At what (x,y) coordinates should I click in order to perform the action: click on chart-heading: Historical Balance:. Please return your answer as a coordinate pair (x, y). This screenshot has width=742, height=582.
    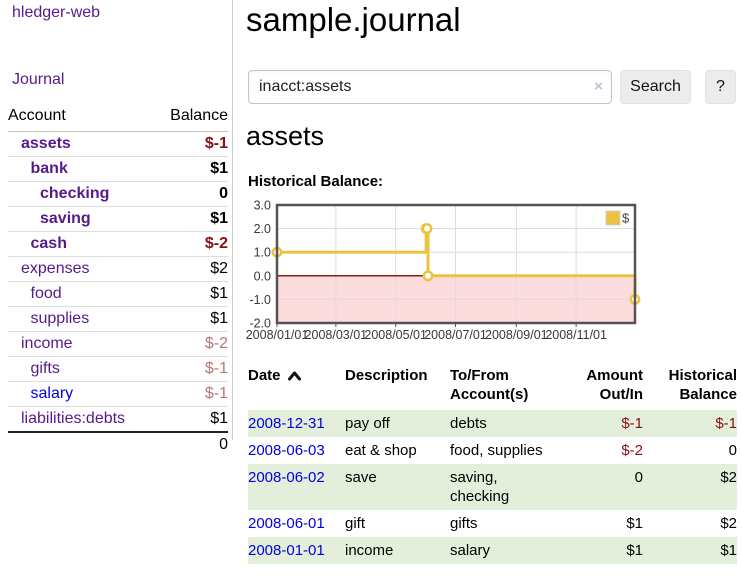
    Looking at the image, I should click on (316, 181).